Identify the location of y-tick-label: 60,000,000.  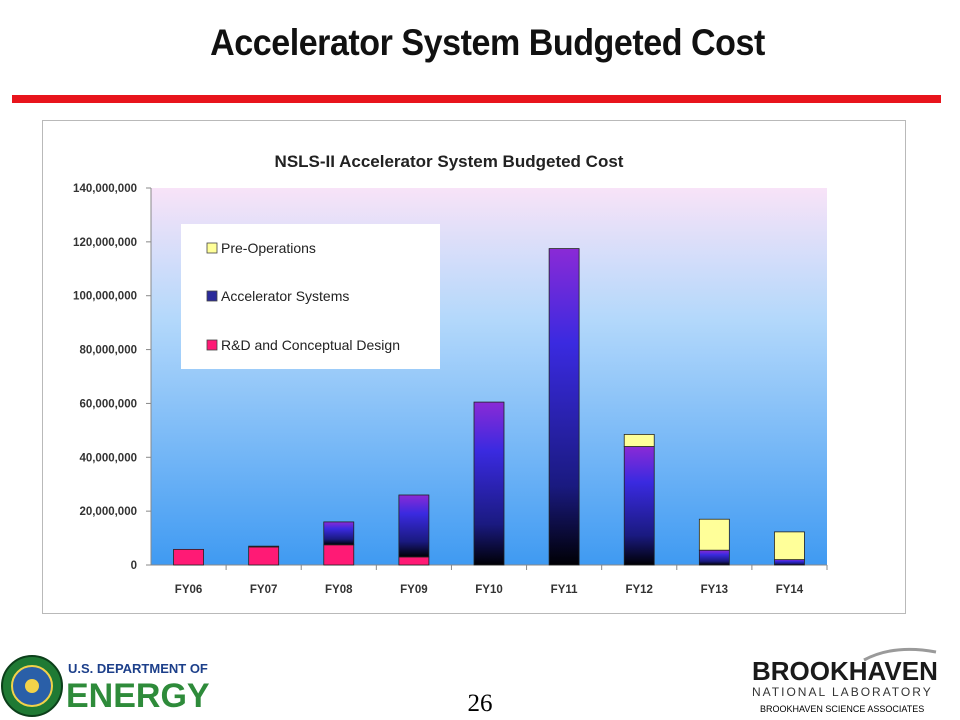
(108, 404).